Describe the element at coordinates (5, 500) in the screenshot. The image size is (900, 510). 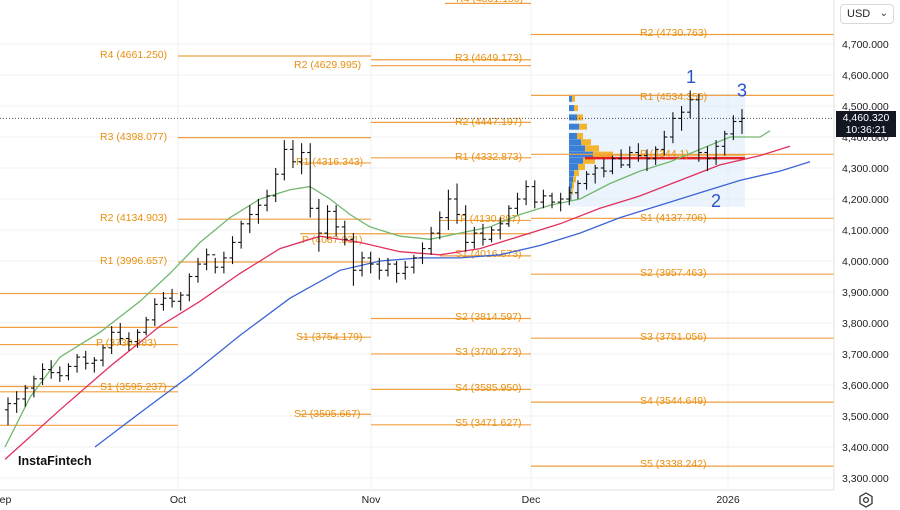
I see `time-tick-label: Sep` at that location.